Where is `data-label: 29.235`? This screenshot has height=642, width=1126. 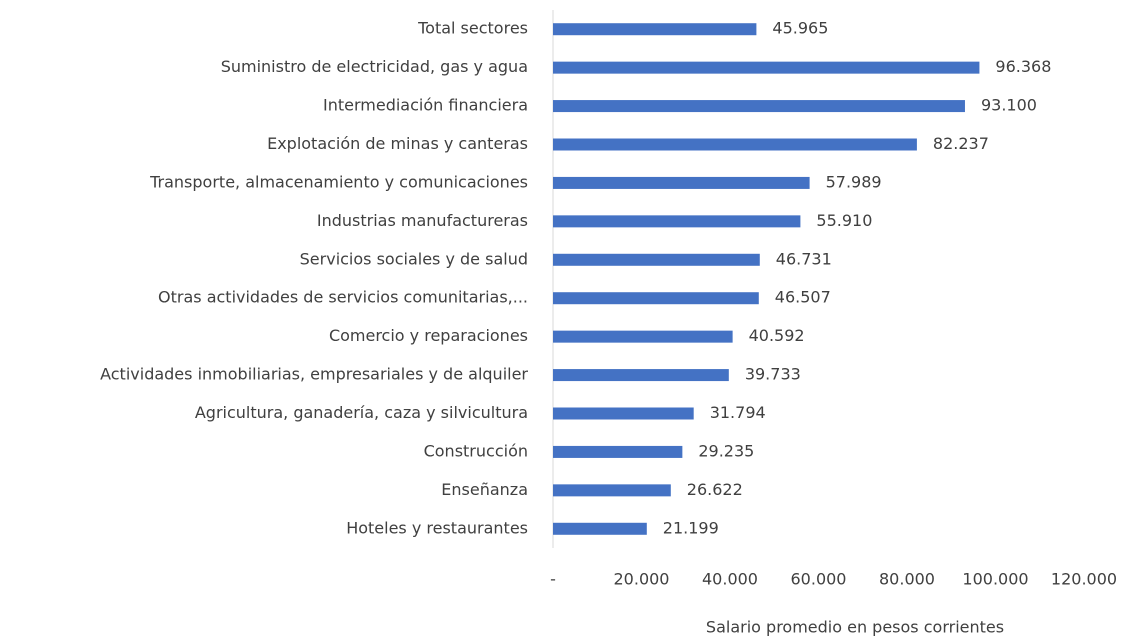 data-label: 29.235 is located at coordinates (726, 450).